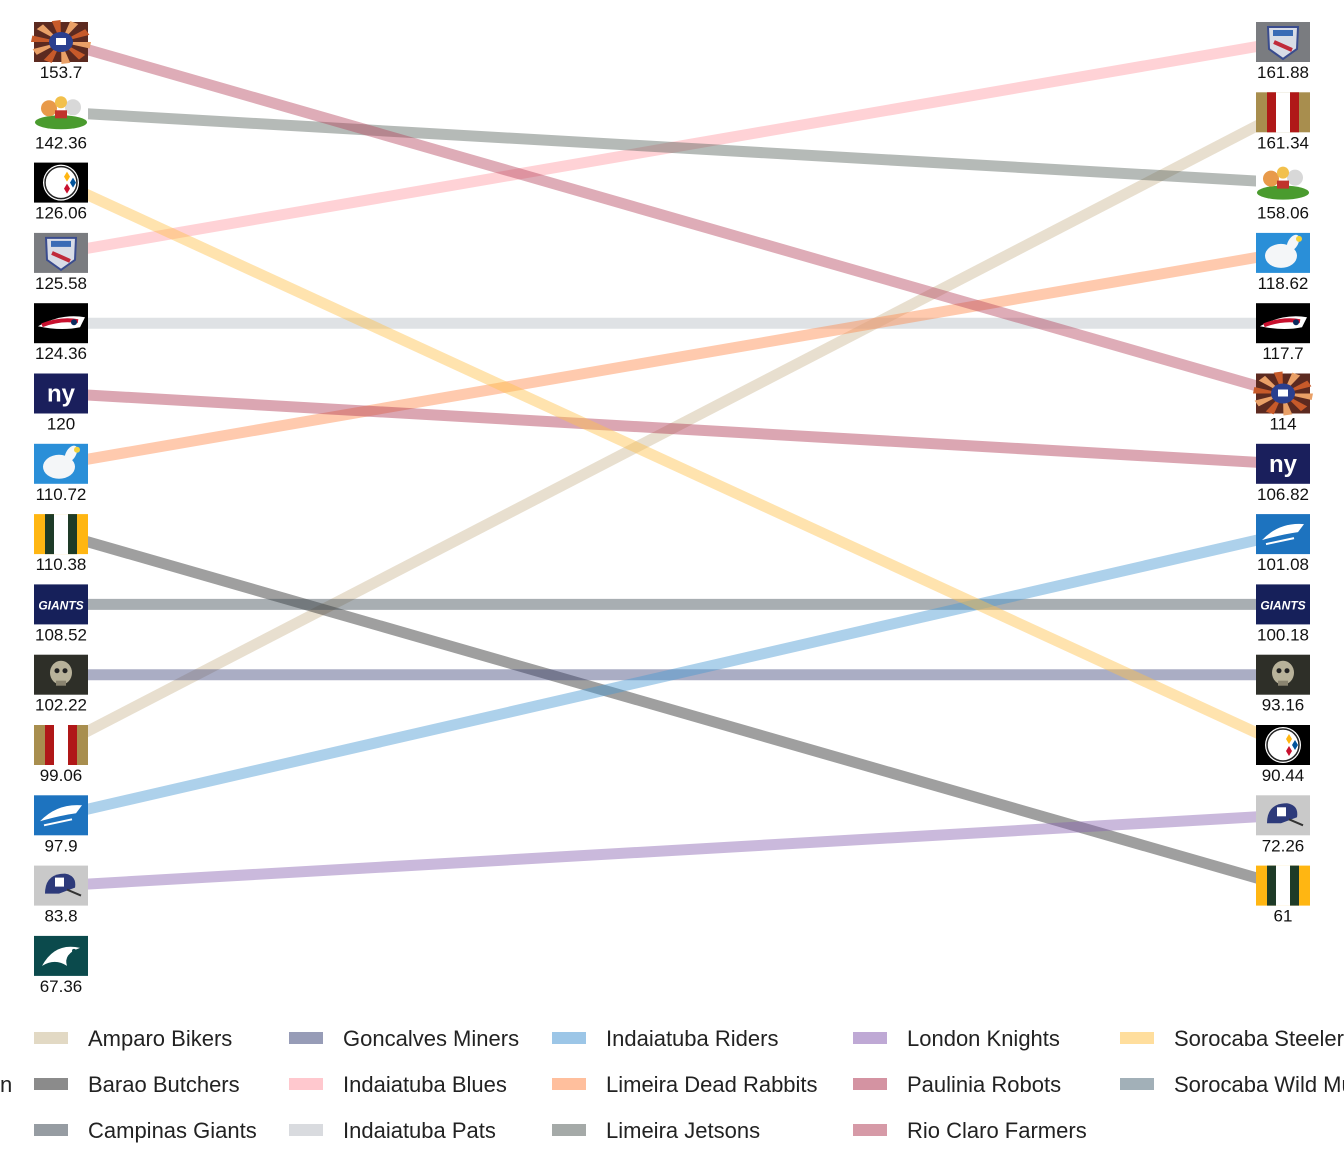 This screenshot has height=1152, width=1344. I want to click on right-rank-item: 118.62, so click(1283, 262).